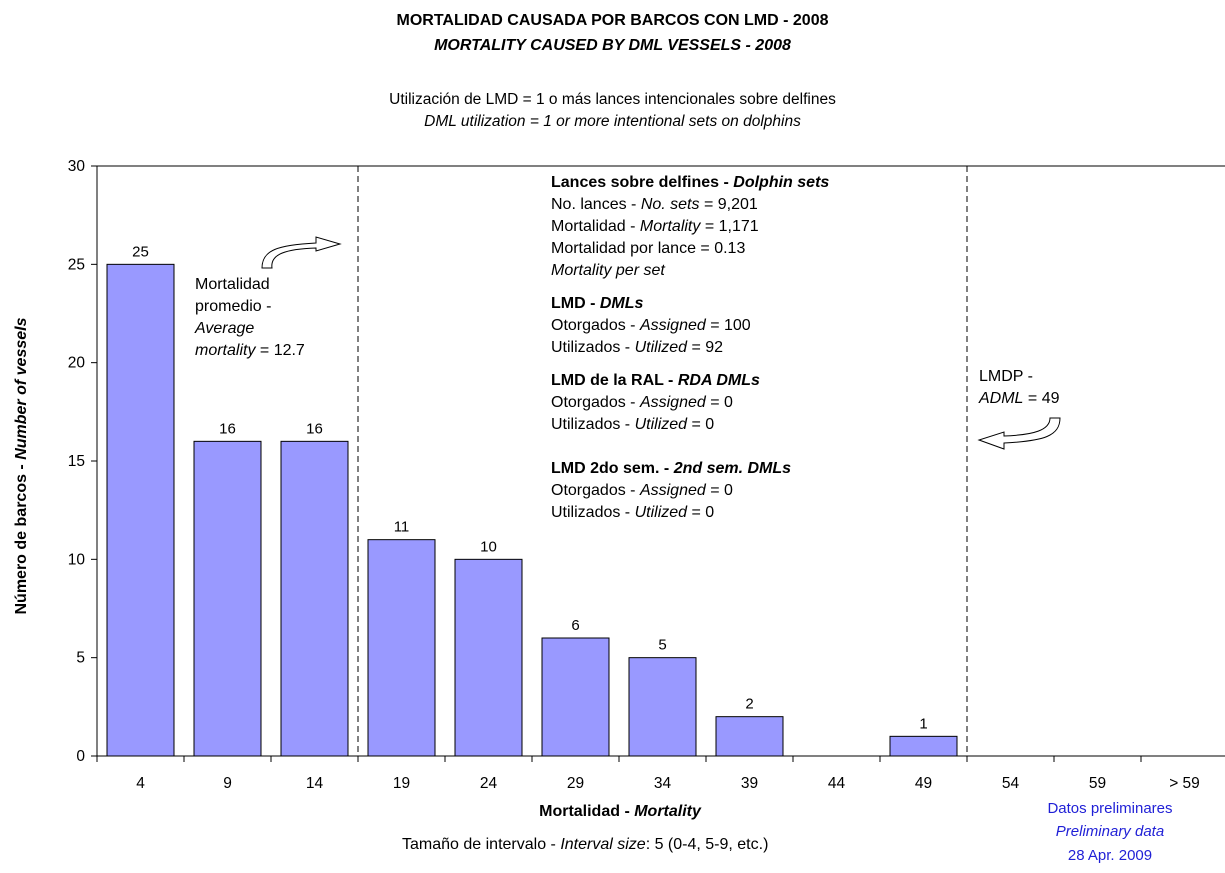 The image size is (1225, 873). I want to click on rda-assigned: Otorgados - Assigned = 0, so click(690, 403).